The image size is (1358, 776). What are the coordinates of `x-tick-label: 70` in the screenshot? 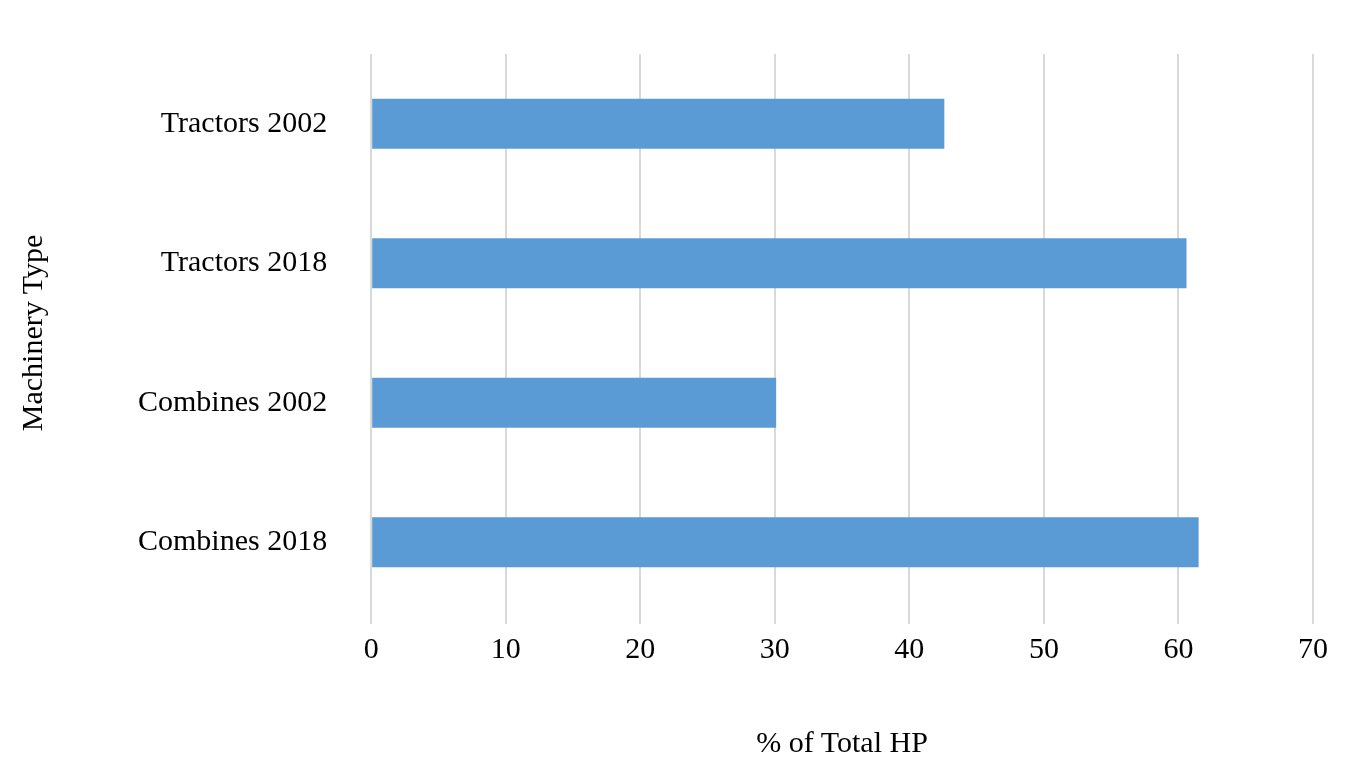 It's located at (1313, 647).